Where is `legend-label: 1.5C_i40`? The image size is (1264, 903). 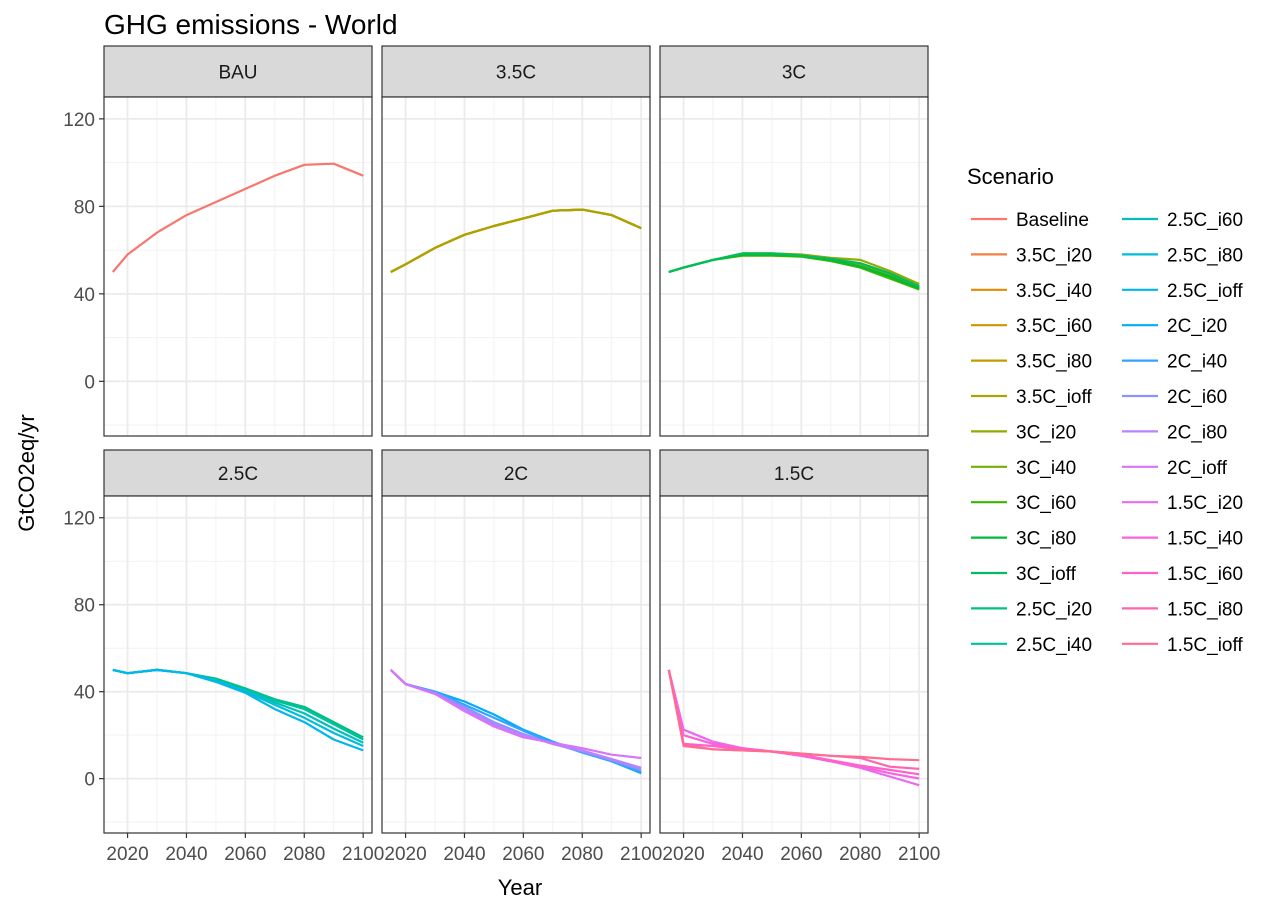
legend-label: 1.5C_i40 is located at coordinates (1205, 539).